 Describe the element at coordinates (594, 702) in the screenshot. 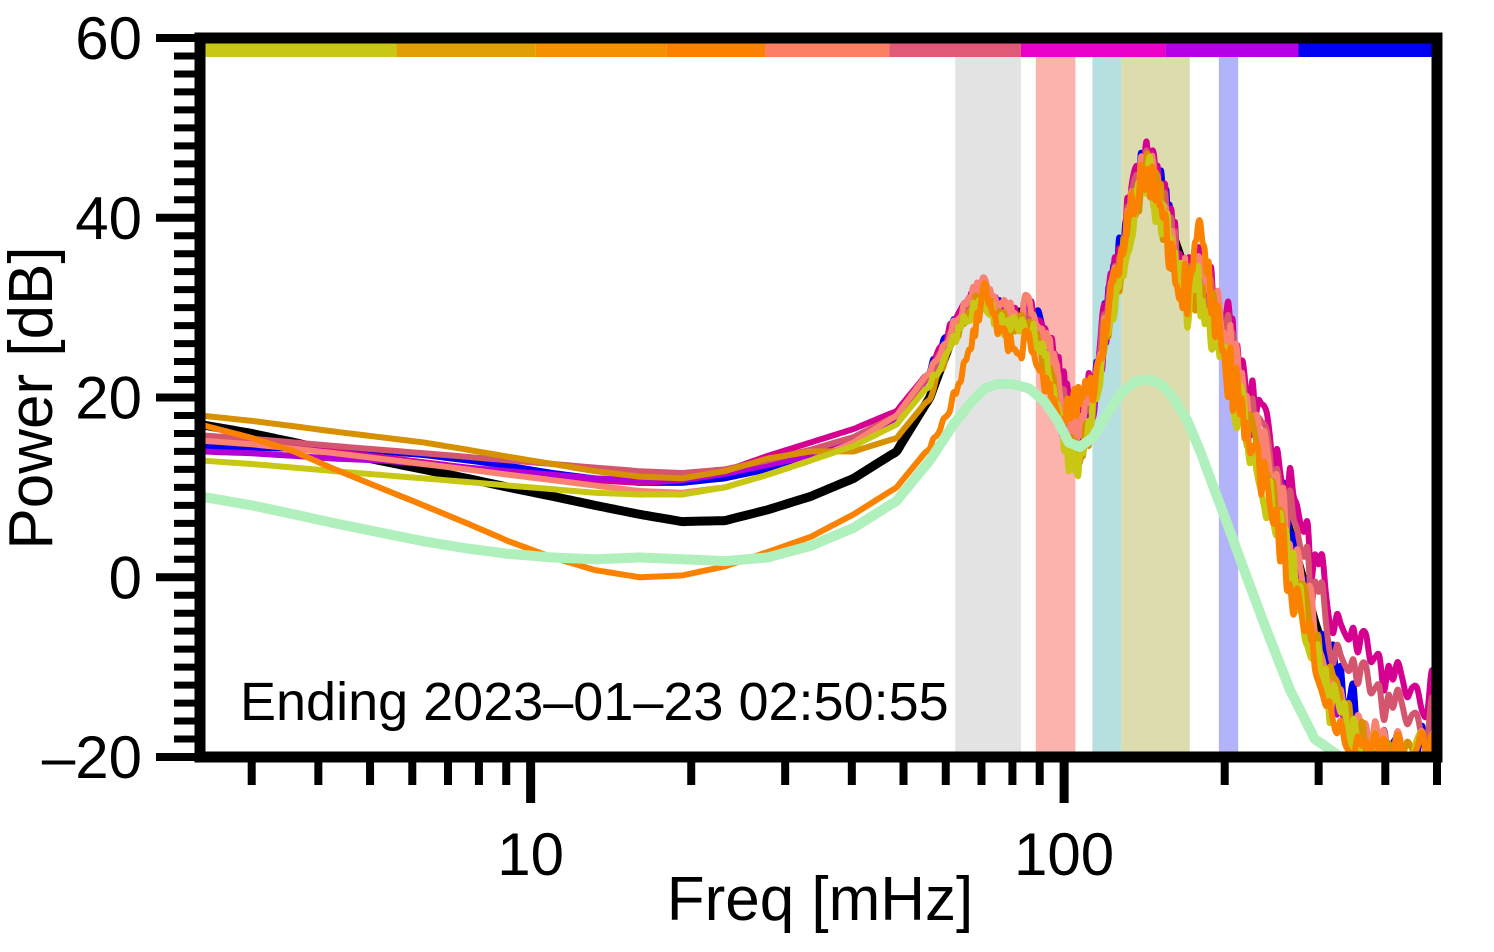

I see `ending-timestamp-annotation: Ending 2023‒01‒23 02:50:55` at that location.